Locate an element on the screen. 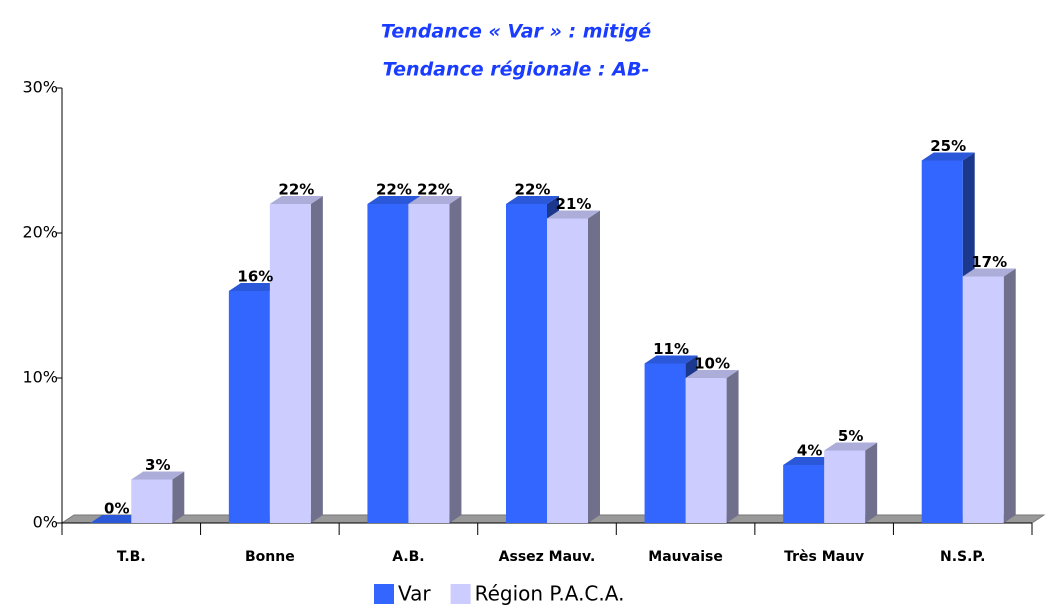 Image resolution: width=1045 pixels, height=608 pixels. value-label: 16% is located at coordinates (255, 277).